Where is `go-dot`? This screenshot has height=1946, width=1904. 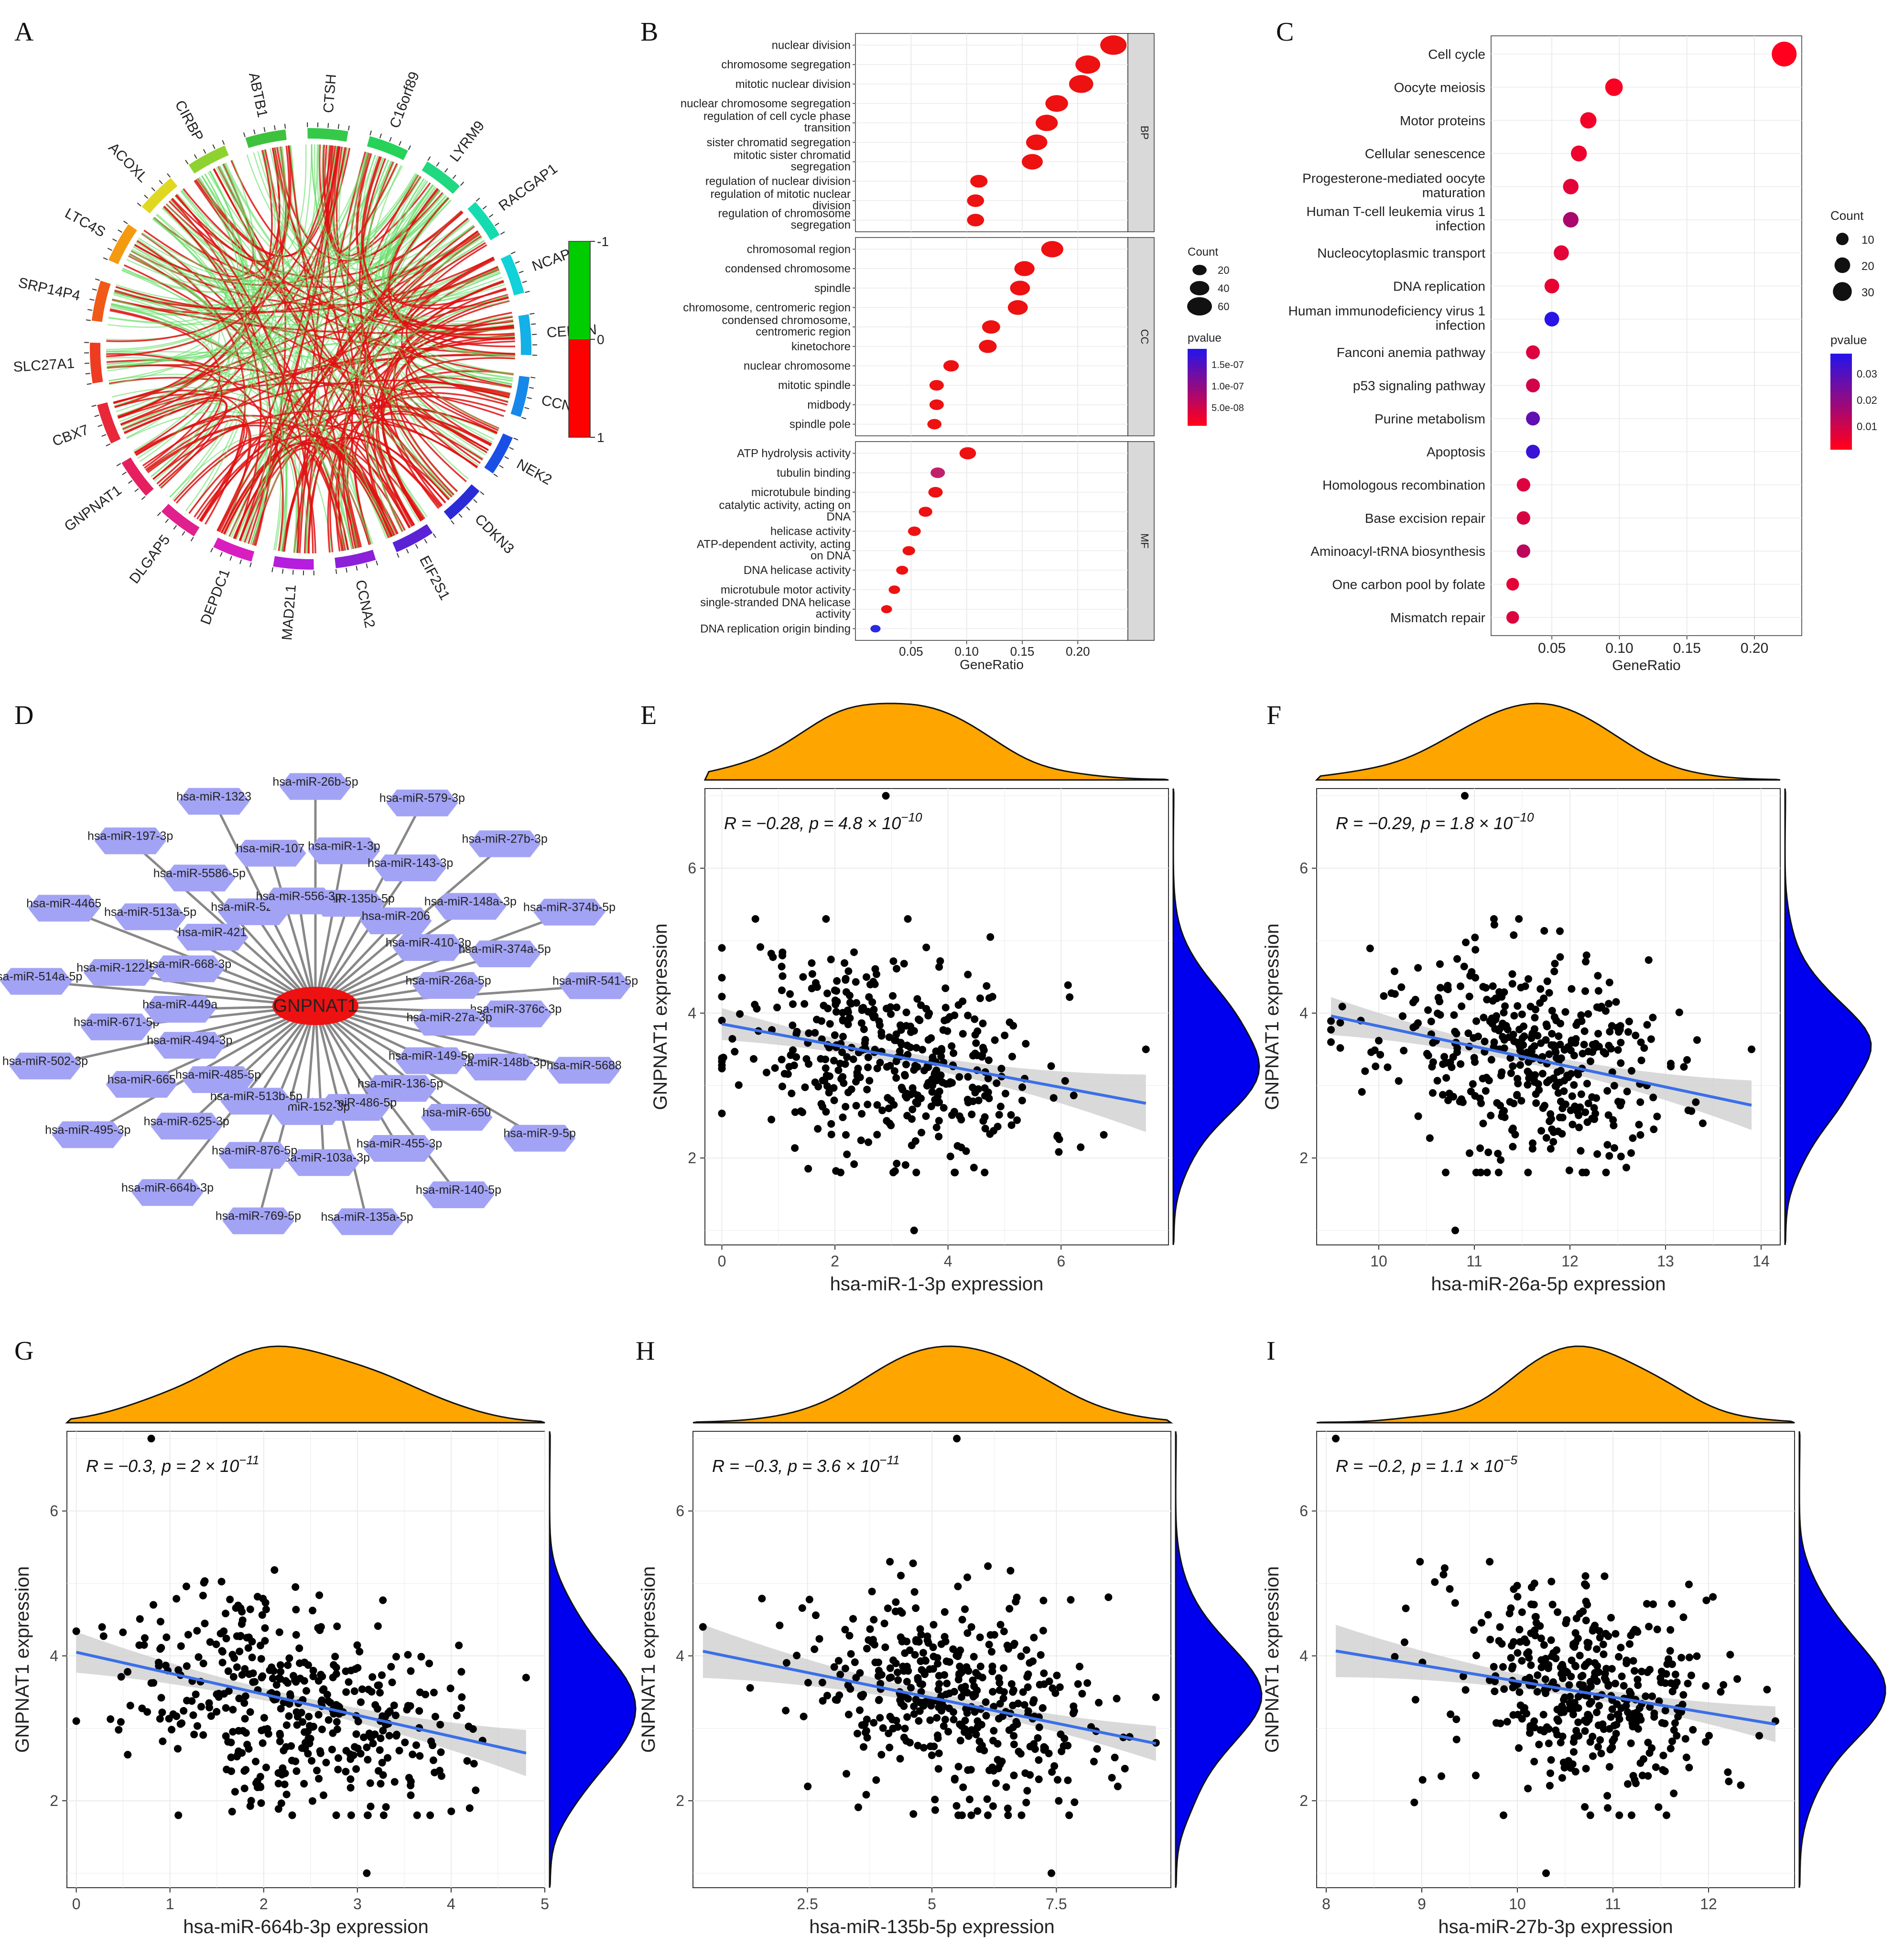 go-dot is located at coordinates (1020, 288).